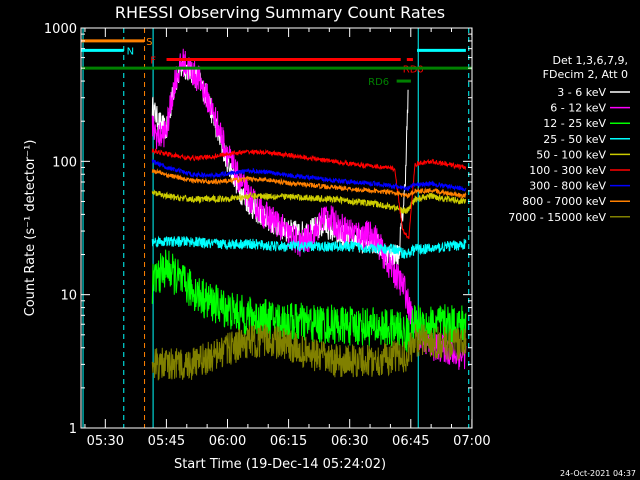 This screenshot has height=480, width=640. Describe the element at coordinates (598, 473) in the screenshot. I see `generation-timestamp: 24-Oct-2021 04:37` at that location.